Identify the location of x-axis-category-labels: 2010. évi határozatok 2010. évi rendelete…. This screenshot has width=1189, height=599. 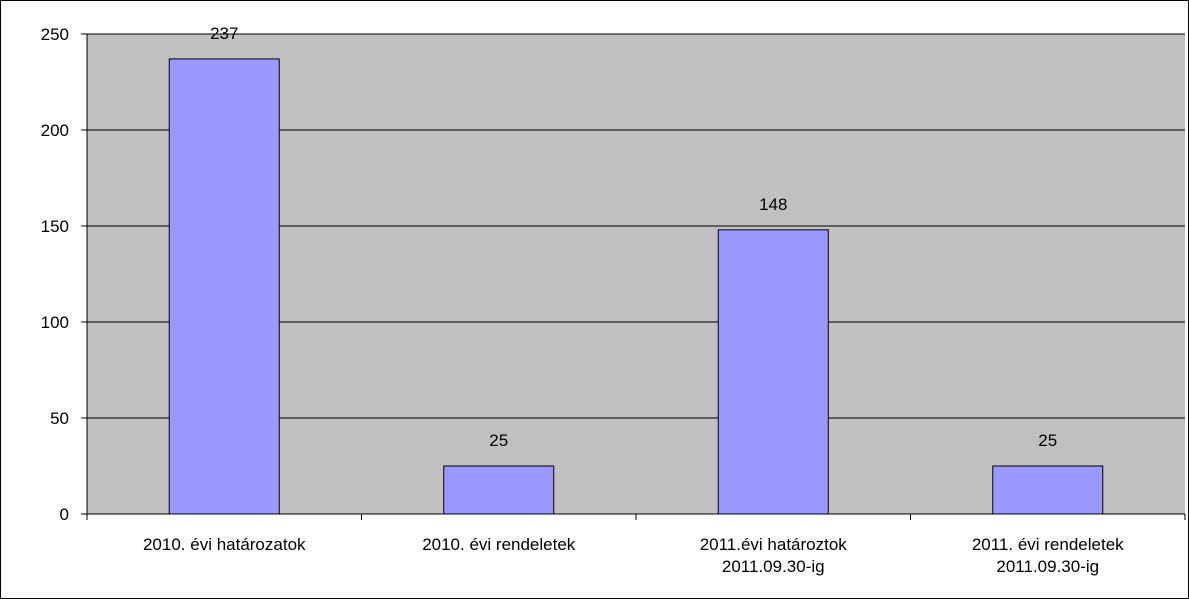
(633, 555).